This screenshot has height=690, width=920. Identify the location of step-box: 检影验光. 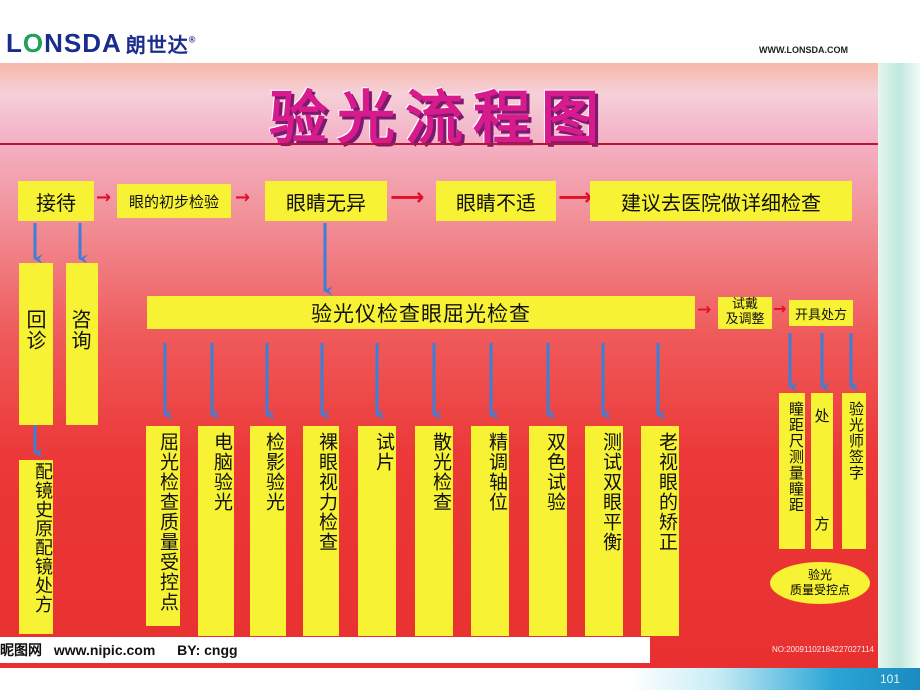
(268, 531).